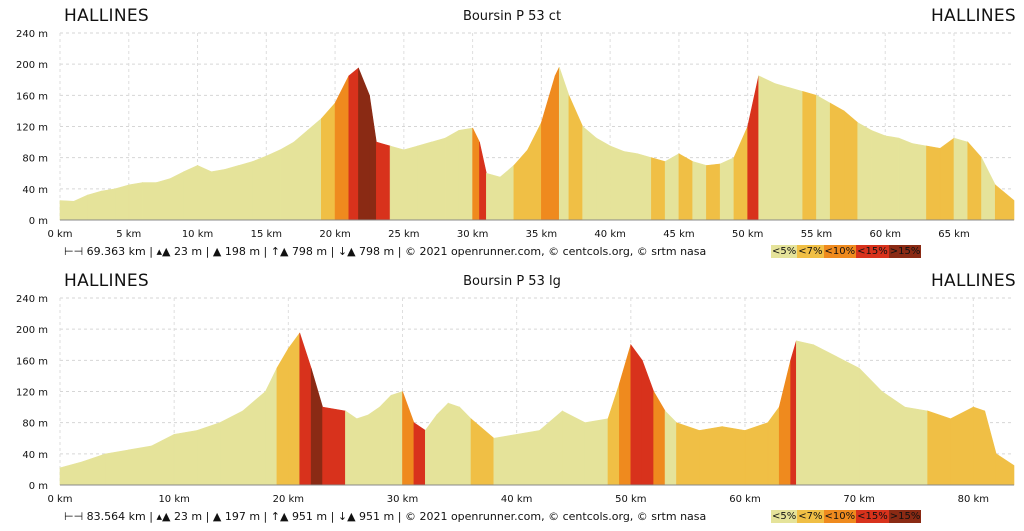 This screenshot has width=1024, height=531. Describe the element at coordinates (747, 234) in the screenshot. I see `x-tick-label: 50 km` at that location.